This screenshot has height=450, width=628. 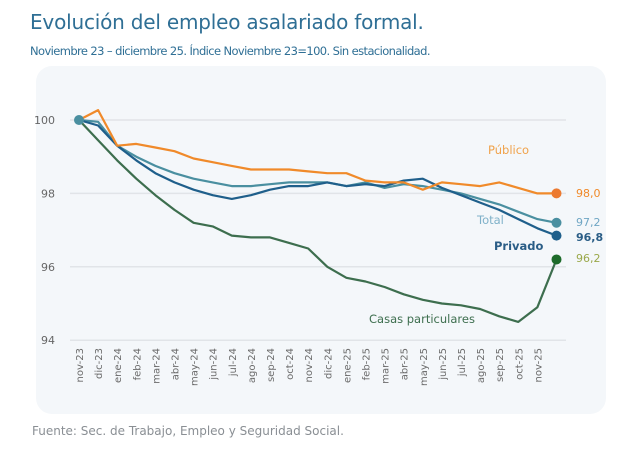 What do you see at coordinates (405, 364) in the screenshot?
I see `x-tick-label: abr-25` at bounding box center [405, 364].